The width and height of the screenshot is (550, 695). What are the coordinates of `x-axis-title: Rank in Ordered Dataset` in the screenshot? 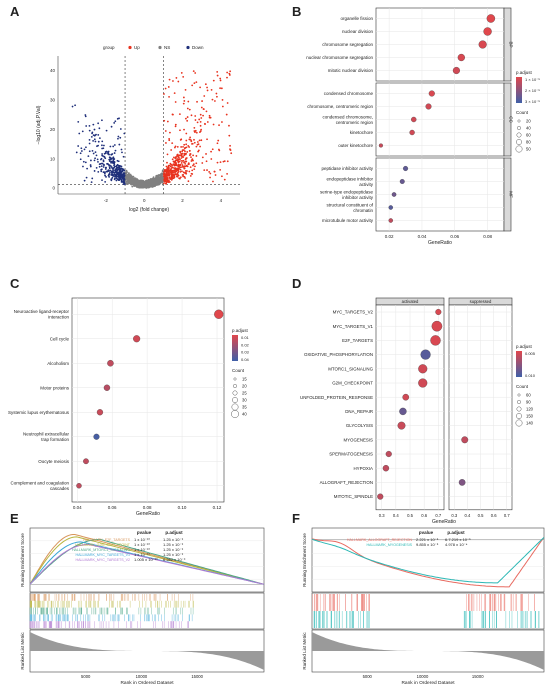 It's located at (147, 683).